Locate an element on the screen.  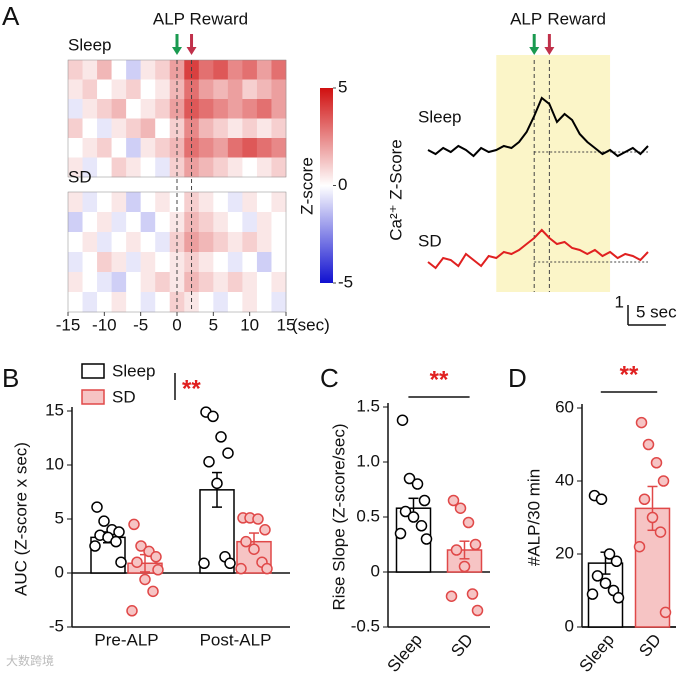
trace is located at coordinates (538, 249).